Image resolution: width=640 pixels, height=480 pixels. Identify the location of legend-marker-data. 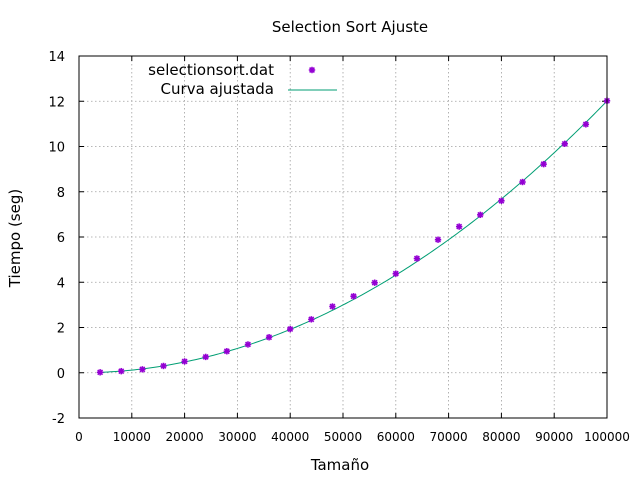
(312, 70).